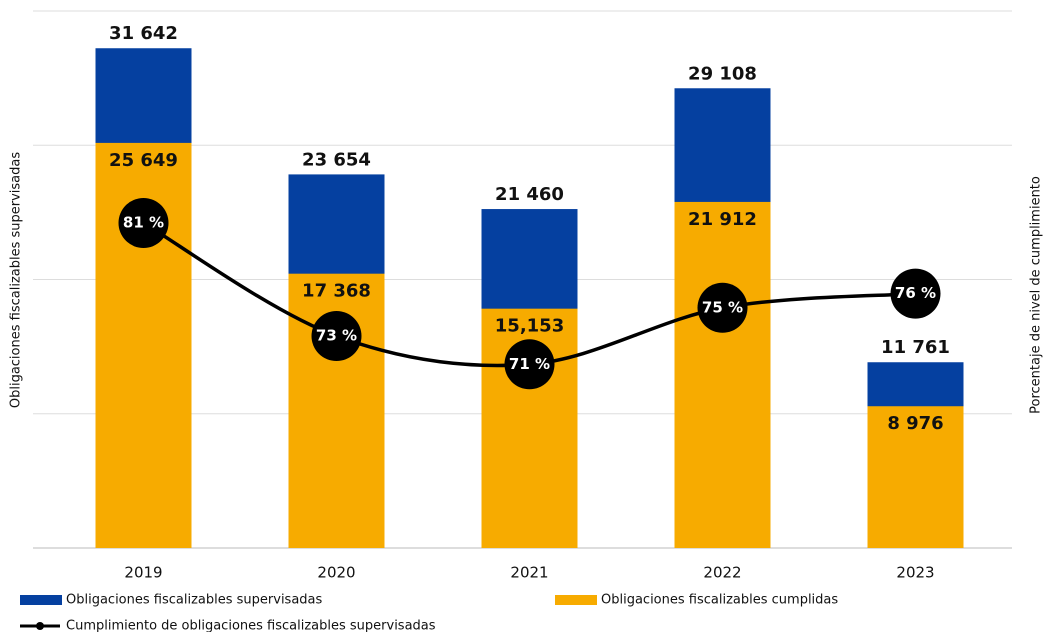 This screenshot has width=1049, height=632. Describe the element at coordinates (529, 194) in the screenshot. I see `value-label: 21 460` at that location.